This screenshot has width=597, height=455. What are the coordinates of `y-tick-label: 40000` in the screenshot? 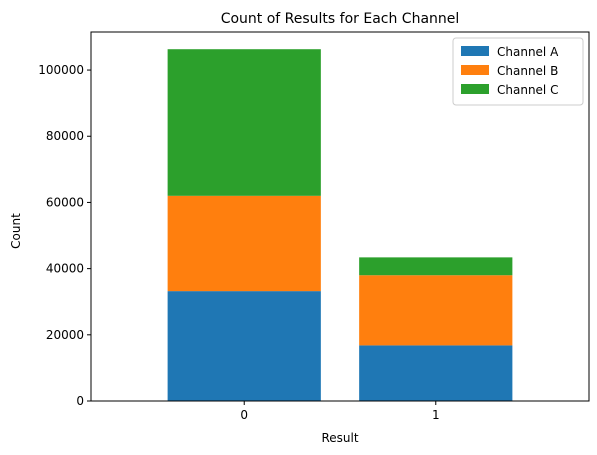 It's located at (65, 269).